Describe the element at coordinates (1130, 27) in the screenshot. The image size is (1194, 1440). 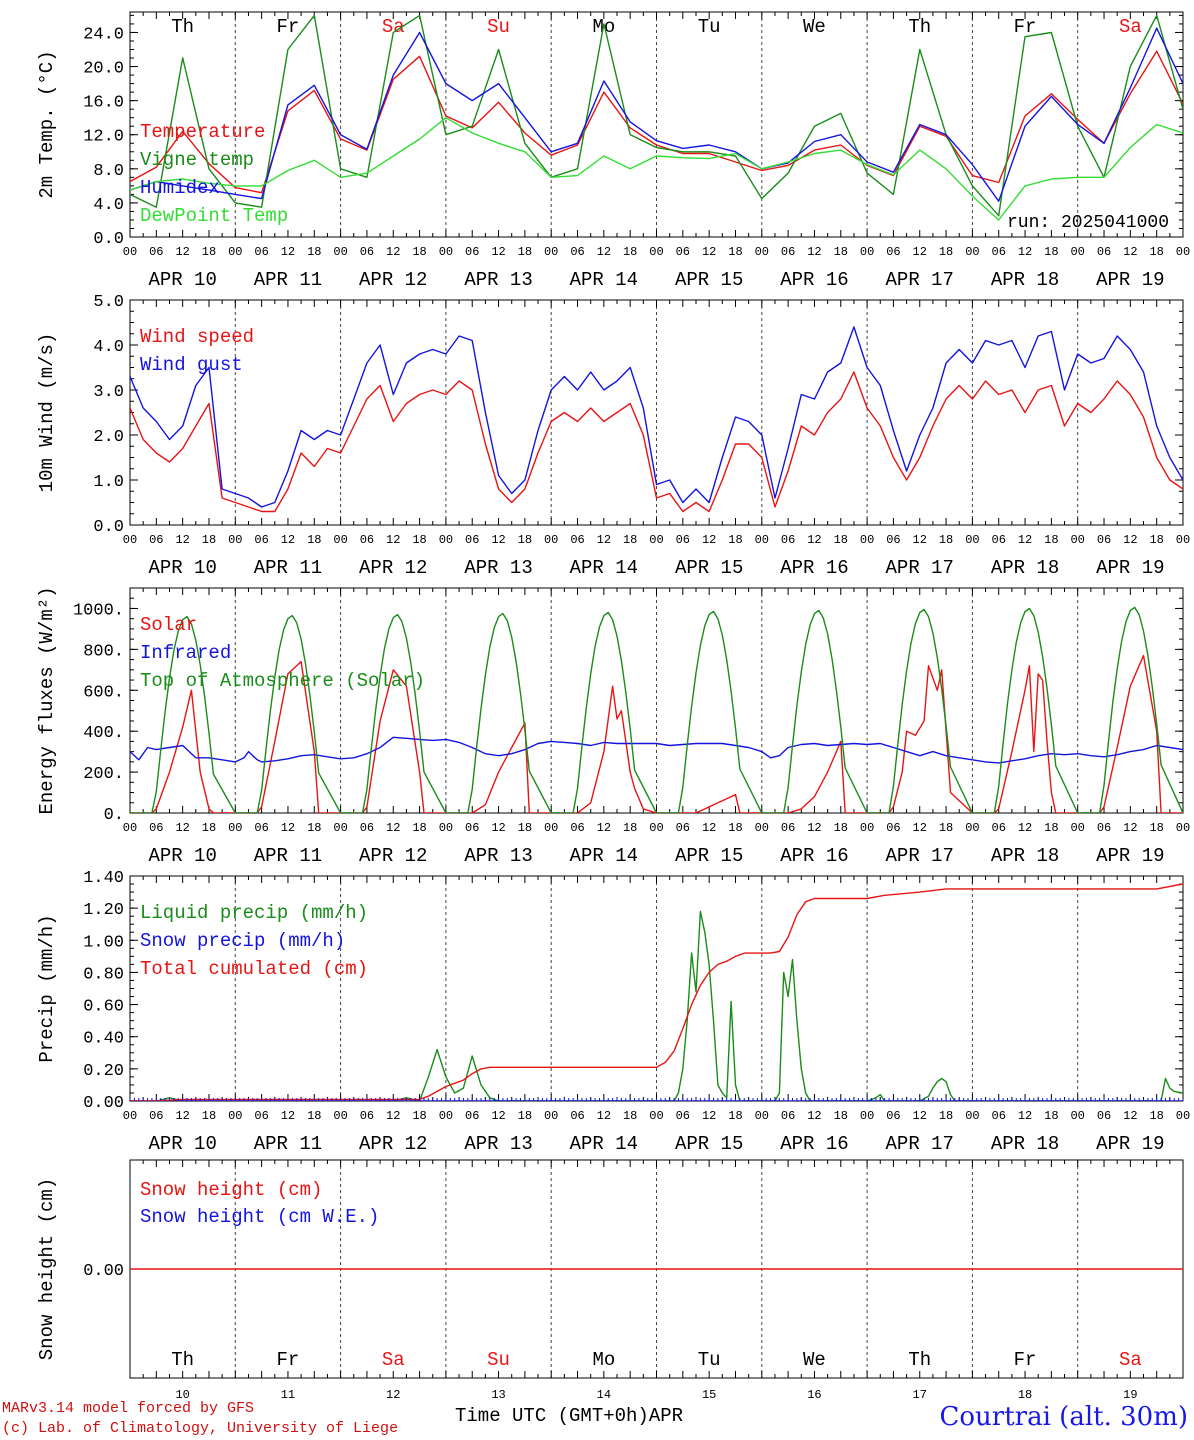
I see `weekday-label: Sa` at that location.